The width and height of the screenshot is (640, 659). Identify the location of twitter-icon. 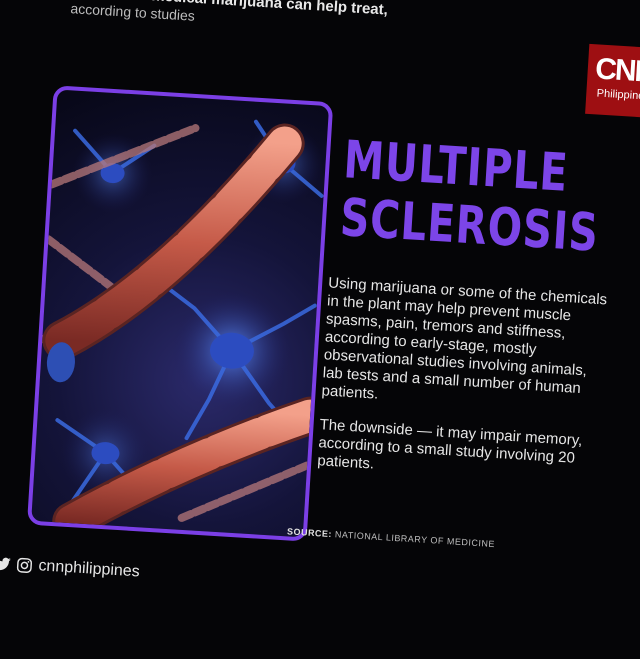
(5, 564).